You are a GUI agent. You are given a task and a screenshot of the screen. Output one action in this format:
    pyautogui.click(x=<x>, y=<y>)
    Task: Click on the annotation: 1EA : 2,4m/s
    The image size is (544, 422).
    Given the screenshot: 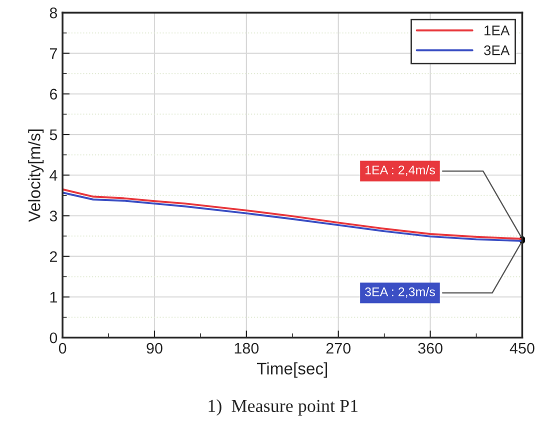 What is the action you would take?
    pyautogui.click(x=400, y=170)
    